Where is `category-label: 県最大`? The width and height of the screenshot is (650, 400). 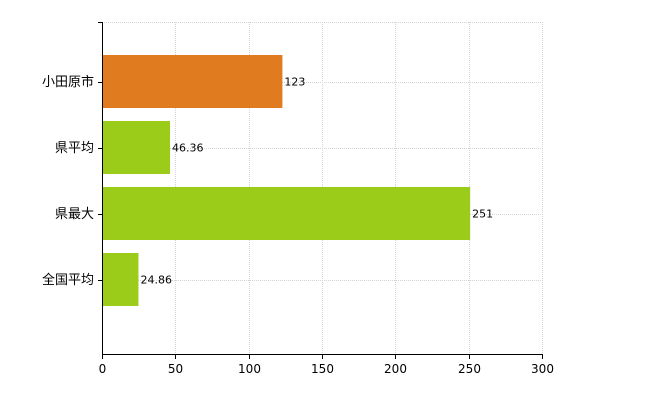 category-label: 県最大 is located at coordinates (74, 214).